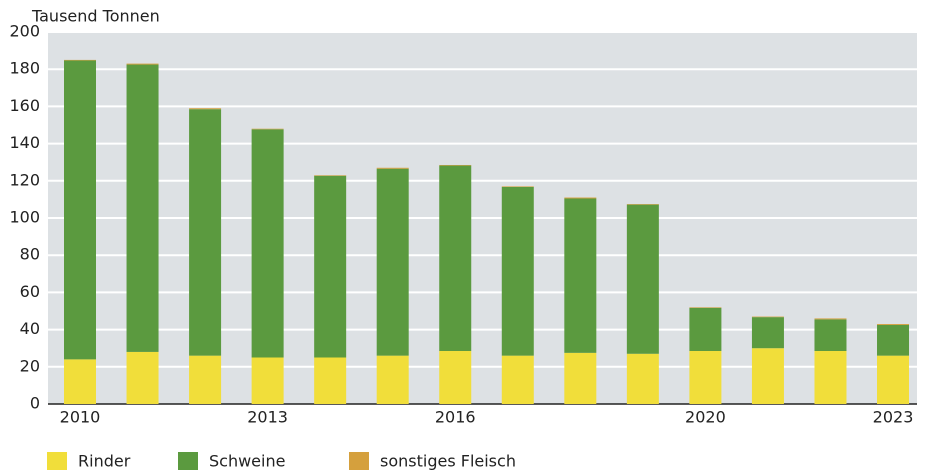 The width and height of the screenshot is (927, 472). Describe the element at coordinates (455, 417) in the screenshot. I see `x-tick-label: 2016` at that location.